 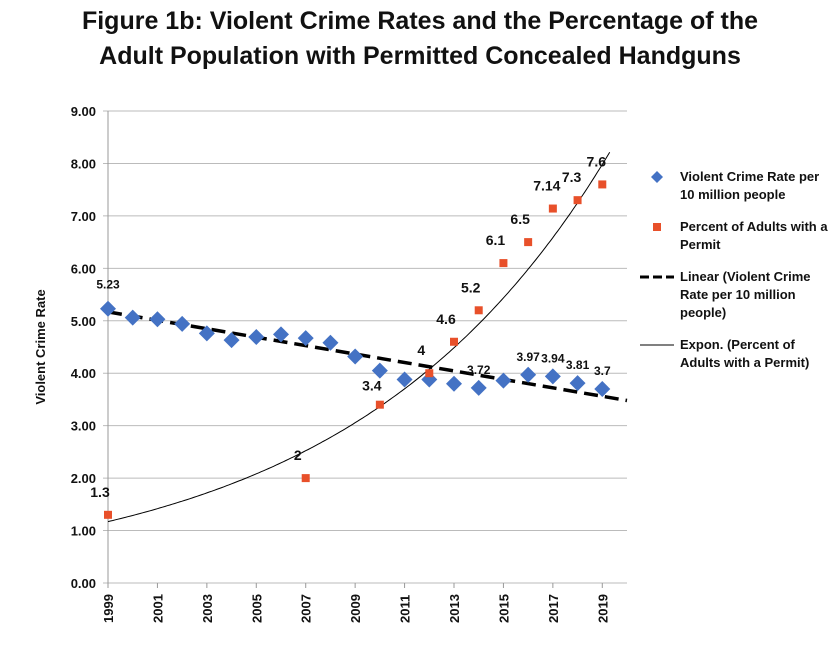 I want to click on data-label: 7.6, so click(x=597, y=161).